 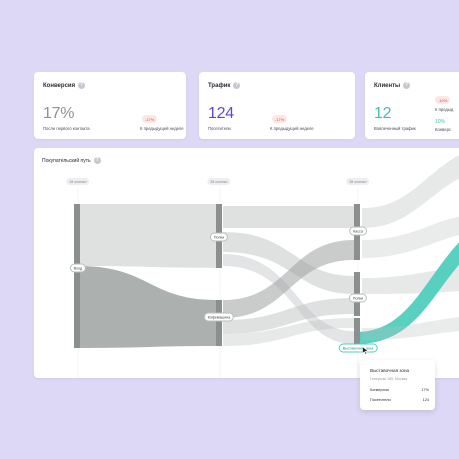 I want to click on panel-title-text: Покупательский путь, so click(x=66, y=160).